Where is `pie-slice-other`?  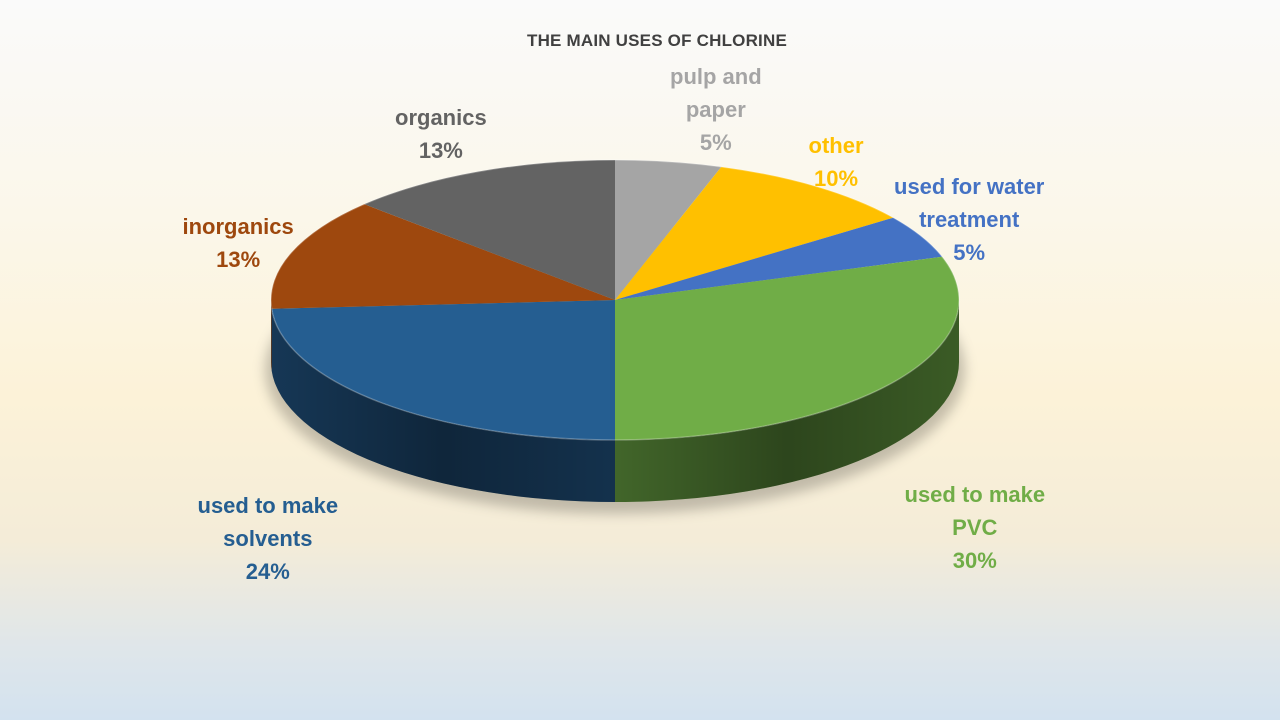
pie-slice-other is located at coordinates (754, 233).